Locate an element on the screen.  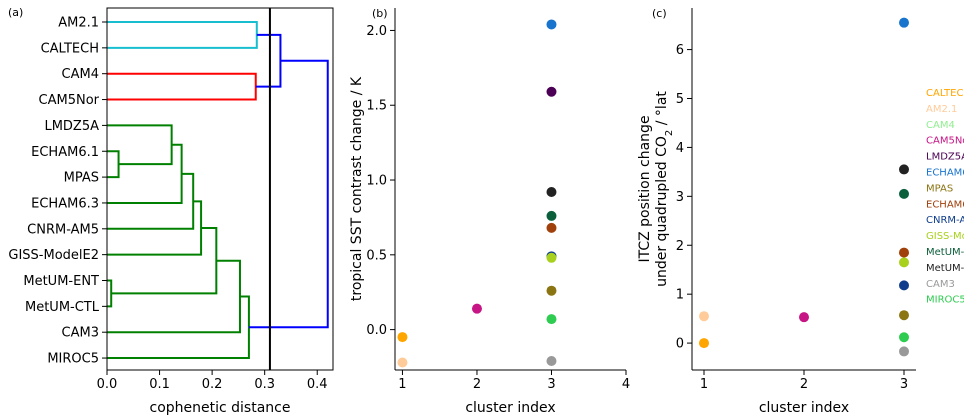
y-label-text: under quadrupled CO is located at coordinates (662, 211).